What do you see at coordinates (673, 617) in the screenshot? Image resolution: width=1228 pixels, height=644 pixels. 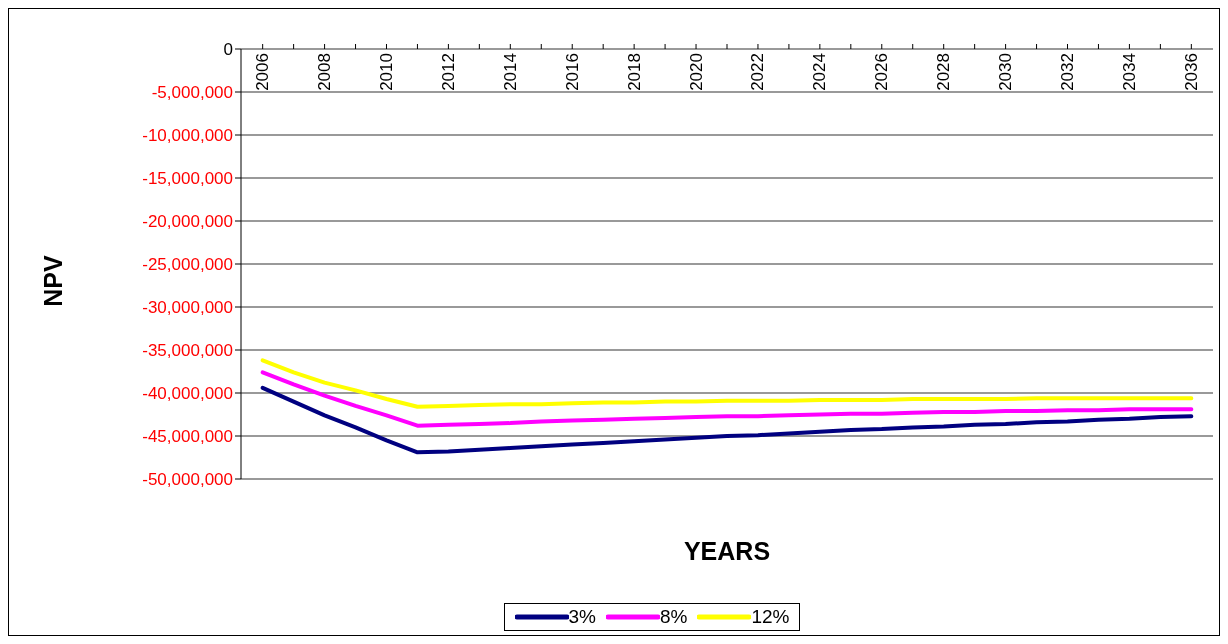 I see `legend-label: 8%` at bounding box center [673, 617].